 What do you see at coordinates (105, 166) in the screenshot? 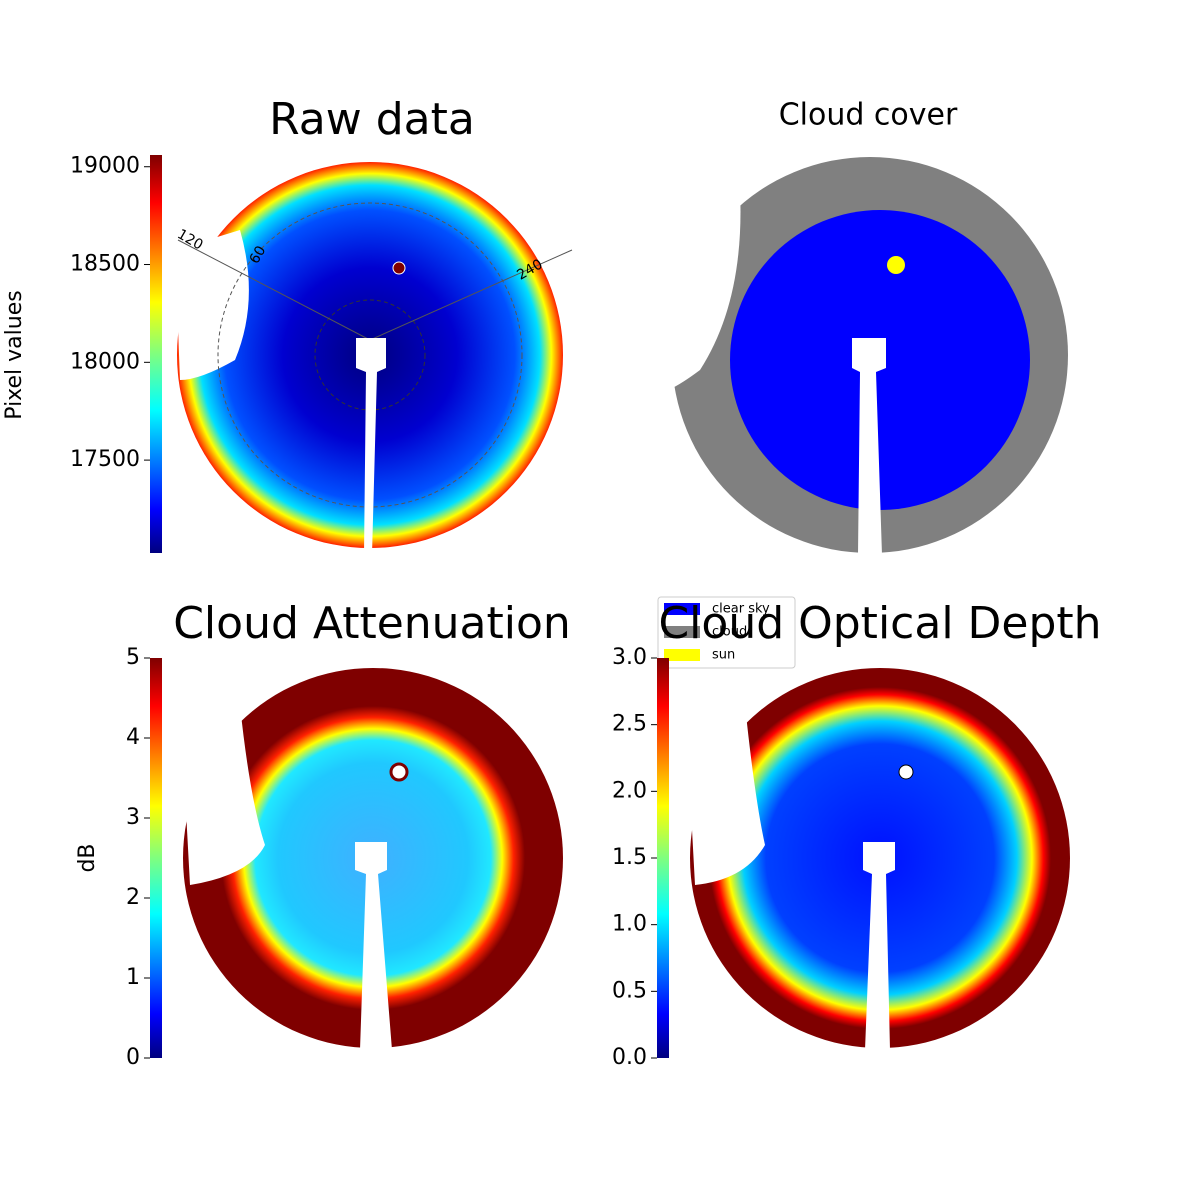
I see `colorbar-tick-label: 19000` at bounding box center [105, 166].